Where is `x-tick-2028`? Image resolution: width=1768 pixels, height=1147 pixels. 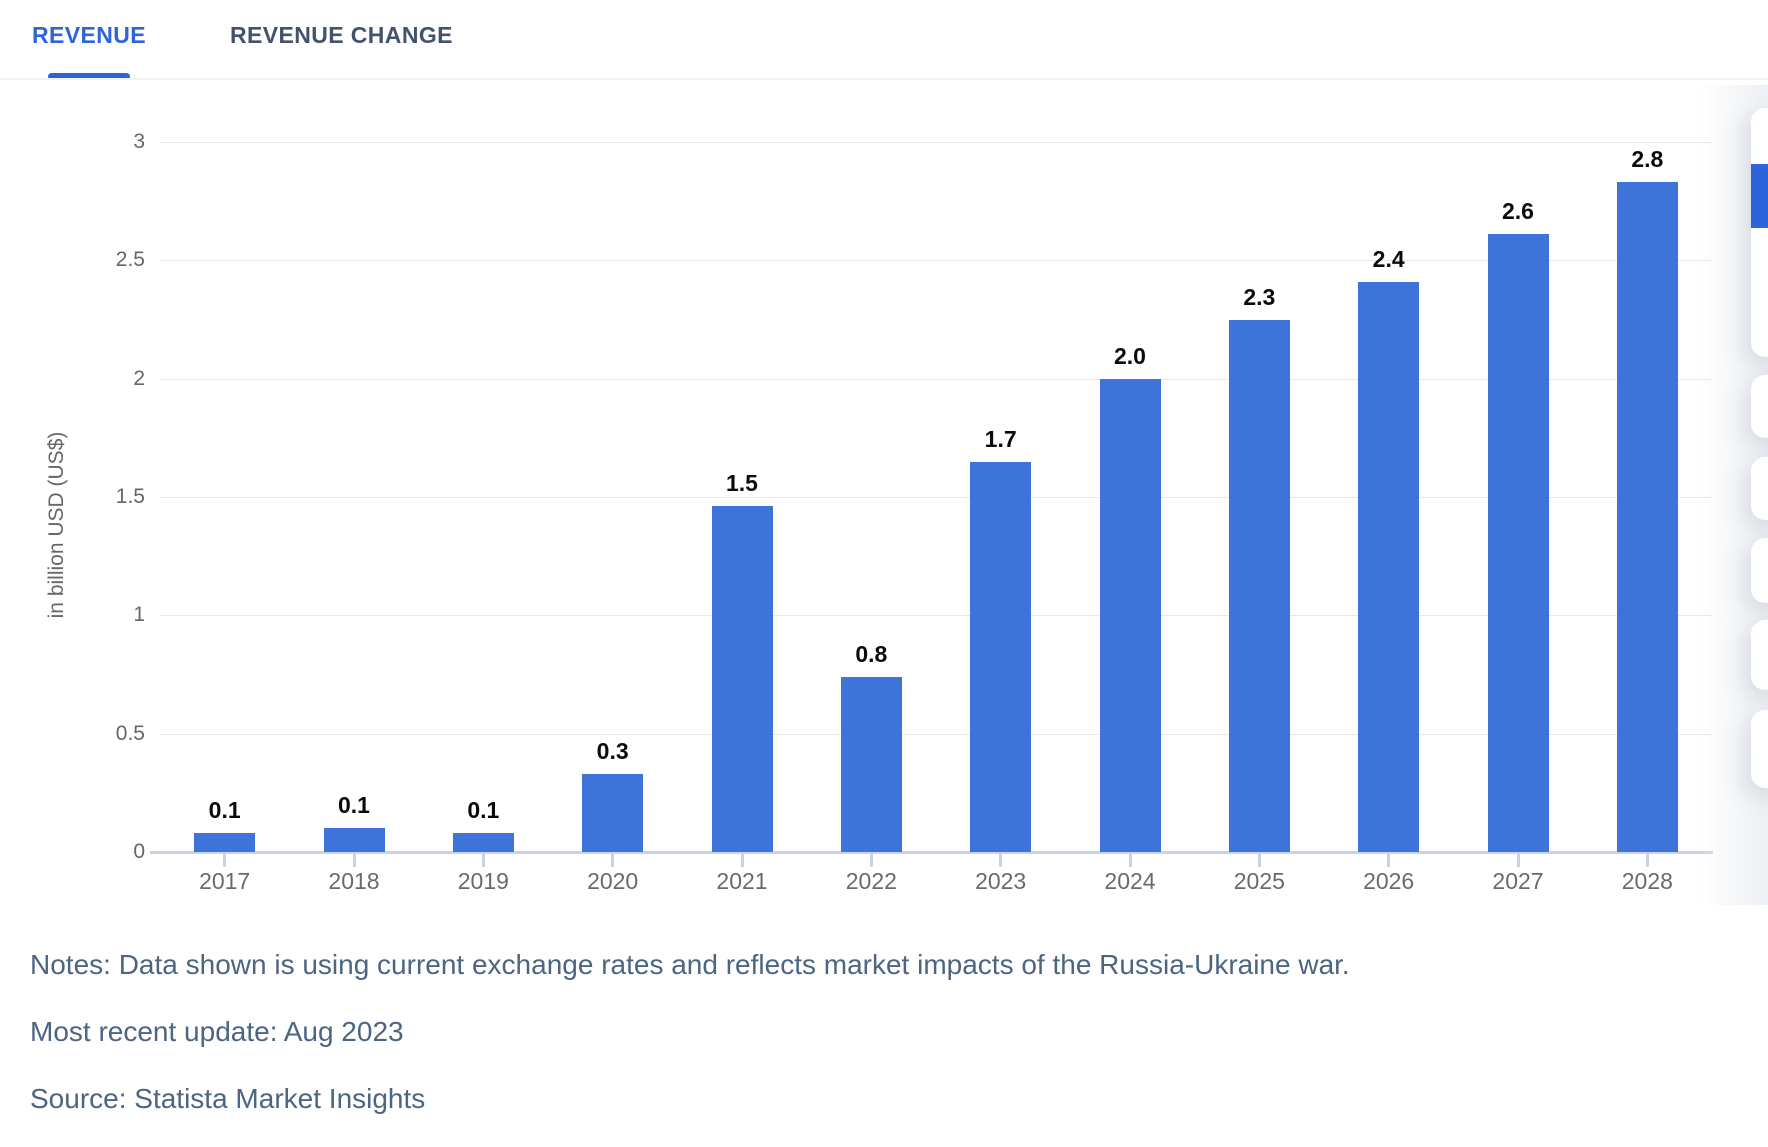
x-tick-2028 is located at coordinates (1647, 860).